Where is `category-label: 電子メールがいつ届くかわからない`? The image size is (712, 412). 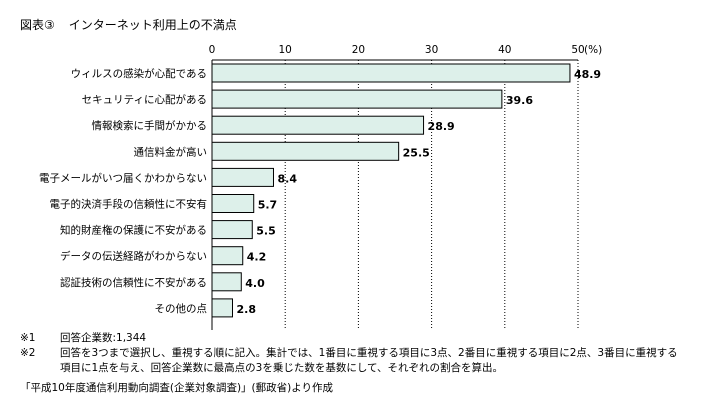
category-label: 電子メールがいつ届くかわからない is located at coordinates (123, 177).